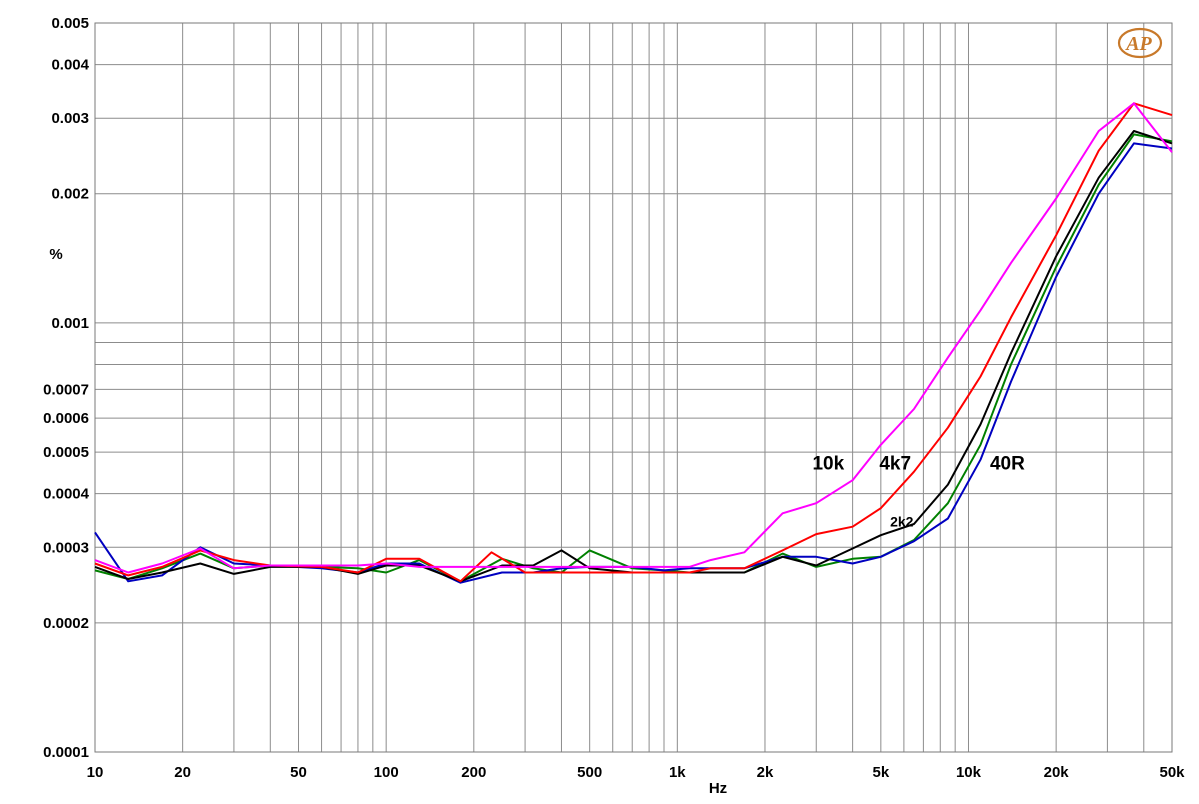  I want to click on y-tick-label: 0.005, so click(70, 23).